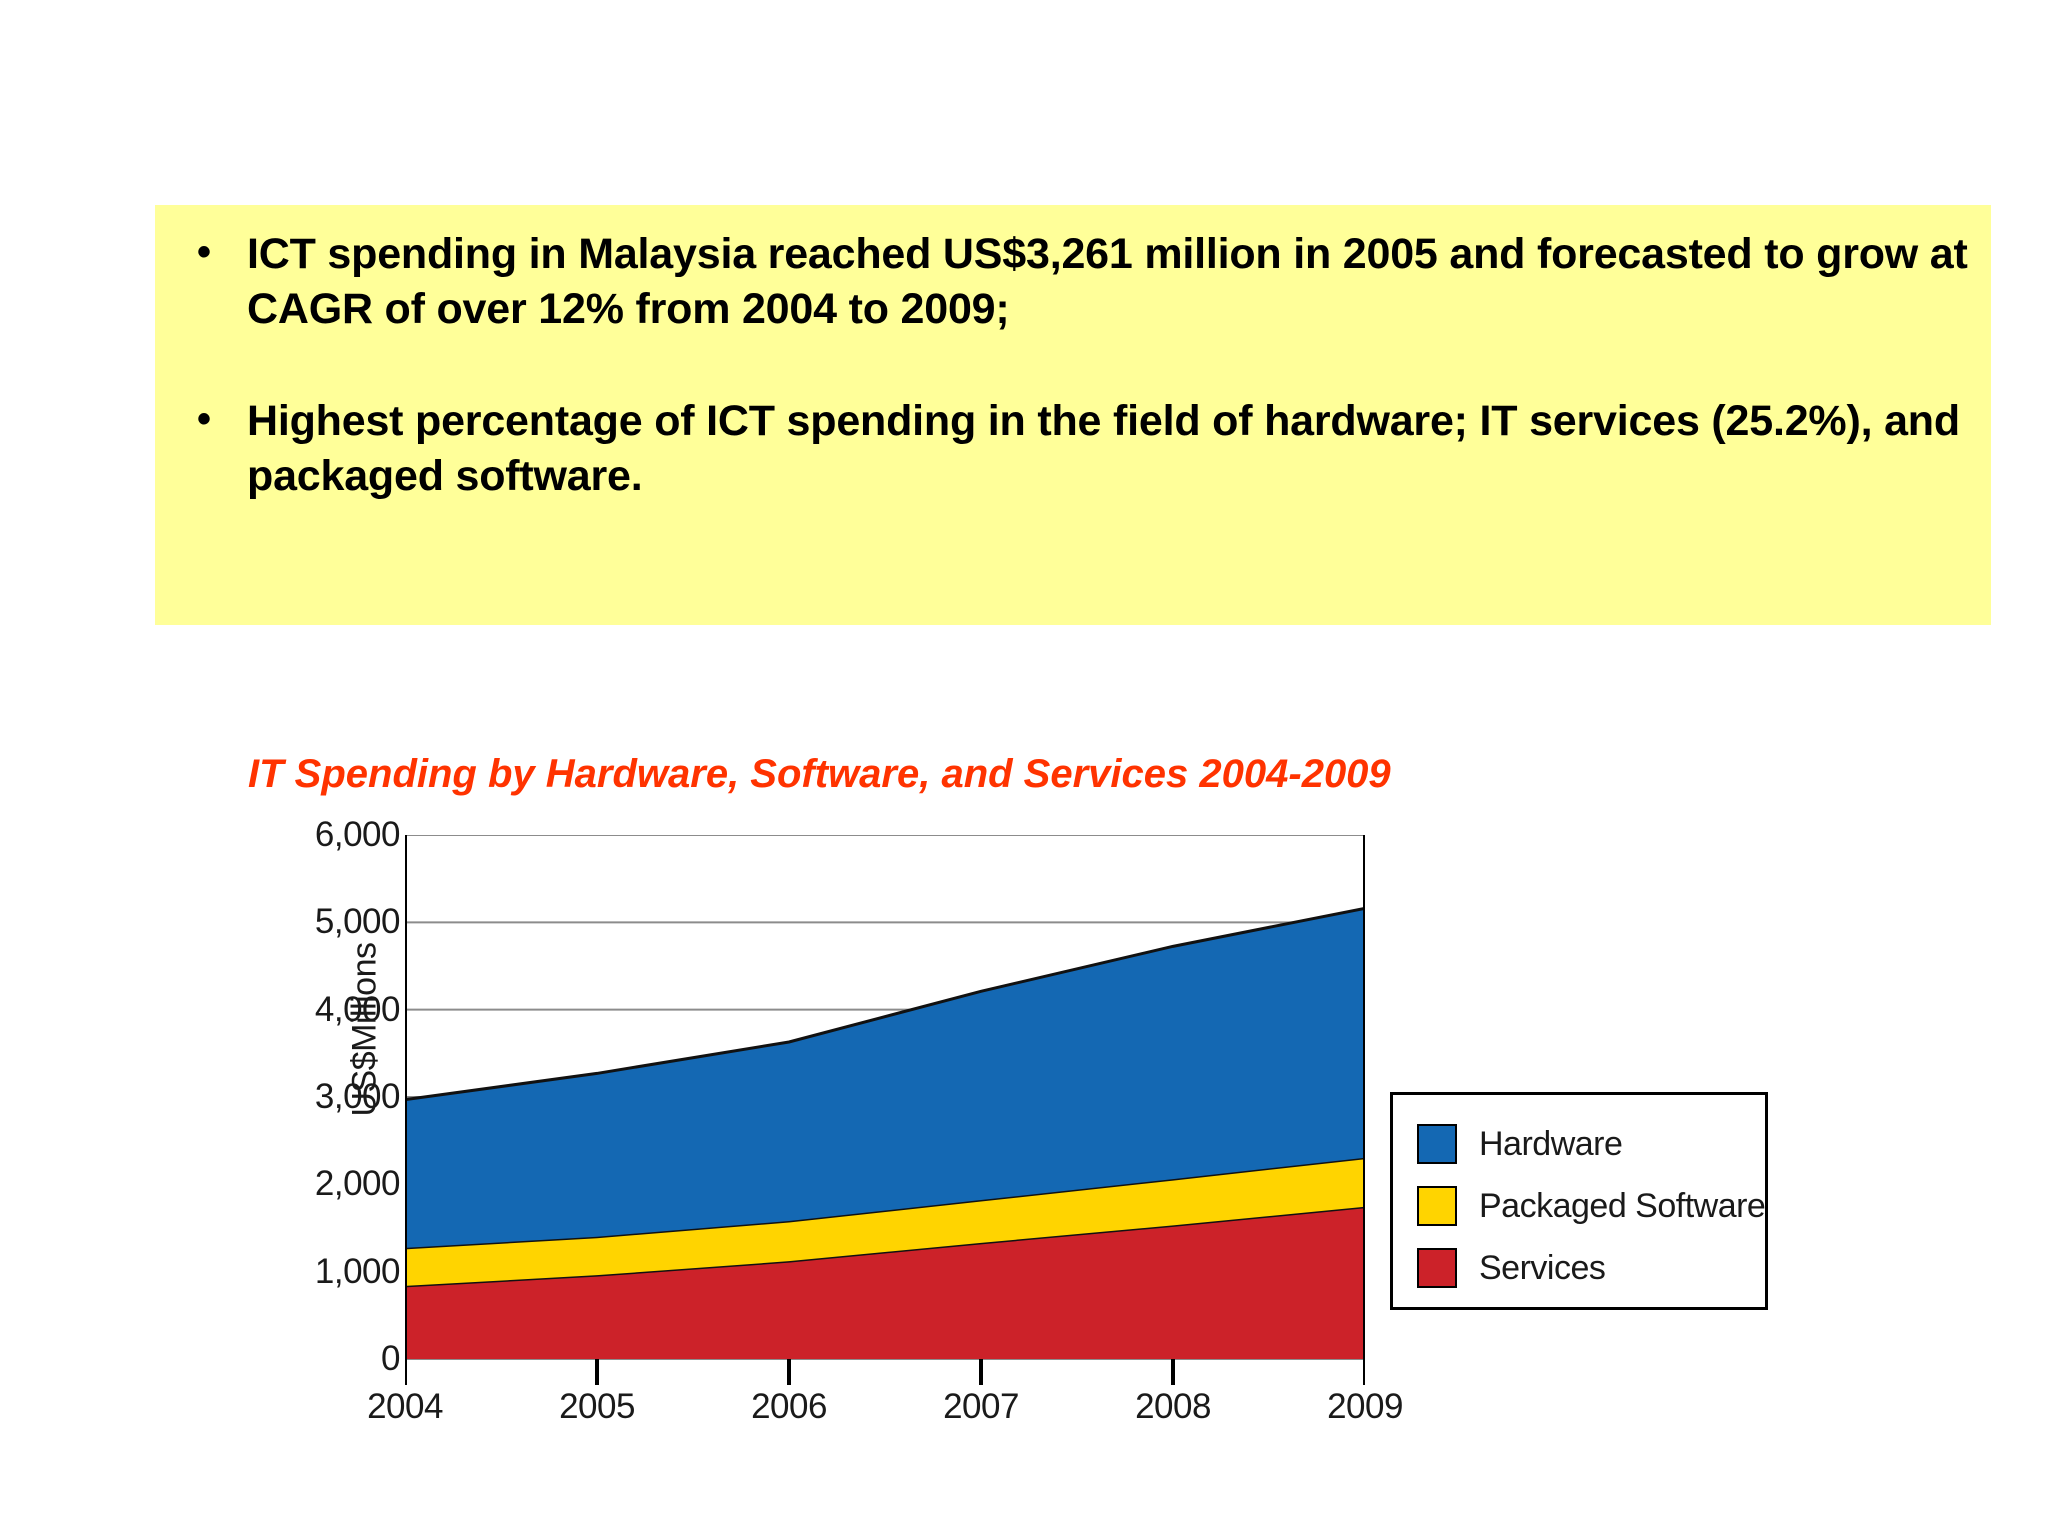 Image resolution: width=2048 pixels, height=1536 pixels. I want to click on area-series-packaged-software, so click(885, 1221).